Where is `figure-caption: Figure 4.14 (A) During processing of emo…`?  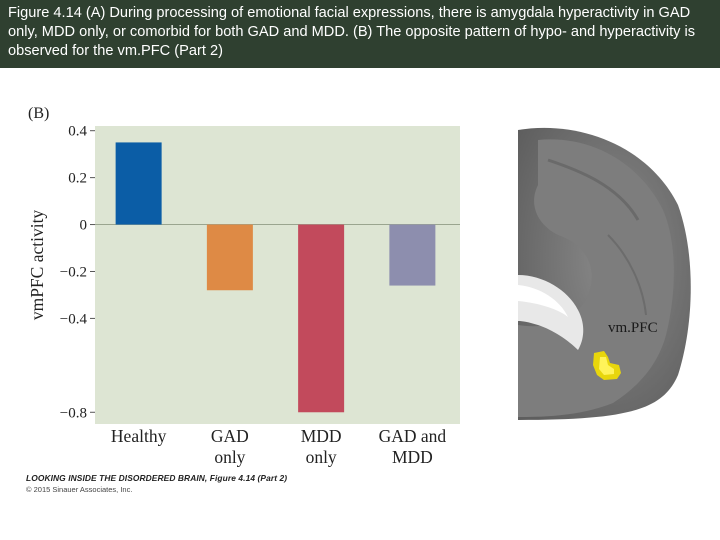 figure-caption: Figure 4.14 (A) During processing of emo… is located at coordinates (352, 32).